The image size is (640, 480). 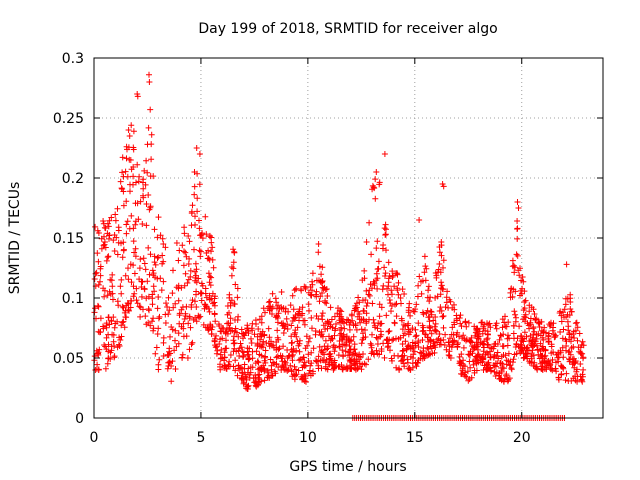 I want to click on x-tick-label: 10, so click(x=308, y=438).